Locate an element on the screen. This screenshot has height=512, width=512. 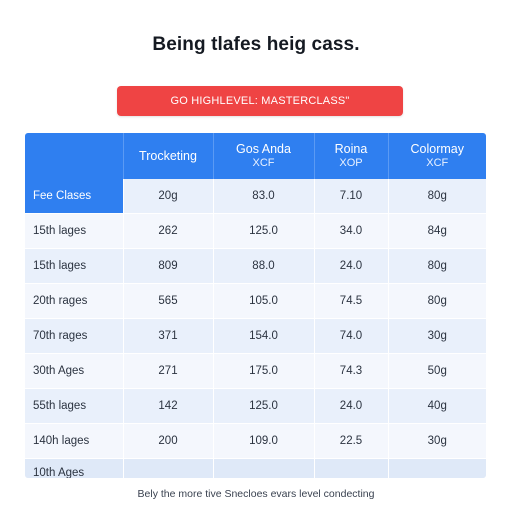
table-cell: 175.0 is located at coordinates (264, 371).